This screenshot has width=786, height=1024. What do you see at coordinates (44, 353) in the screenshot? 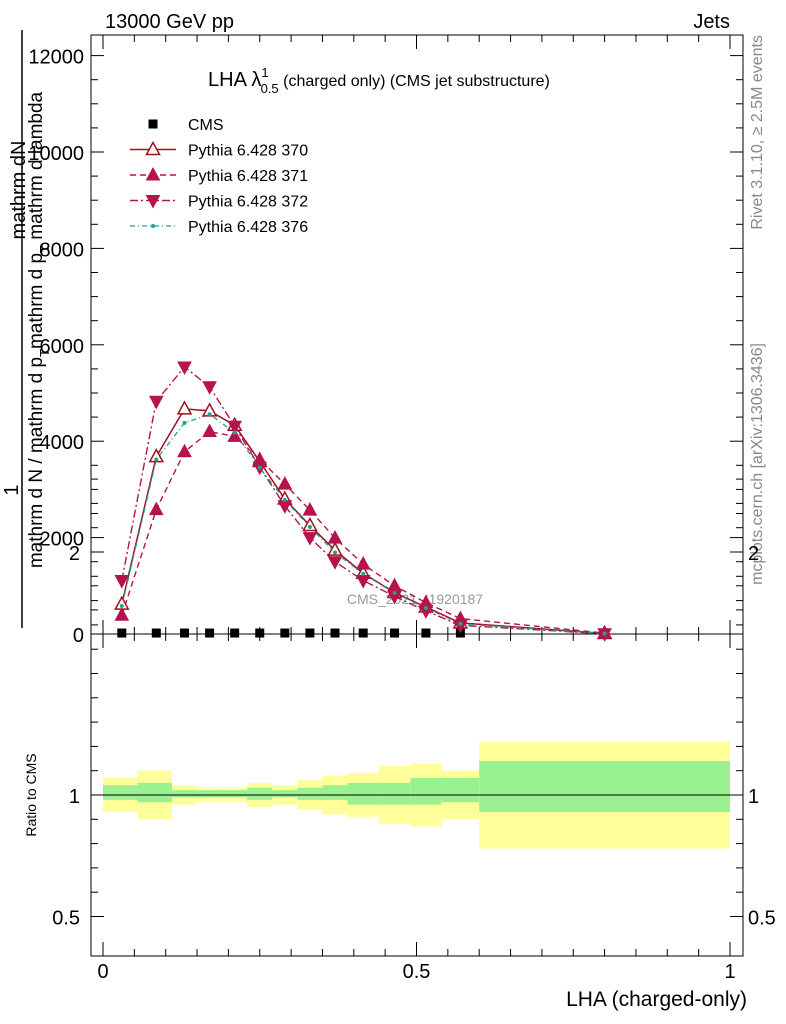
I see `ylabel-denom-sub1: T` at bounding box center [44, 353].